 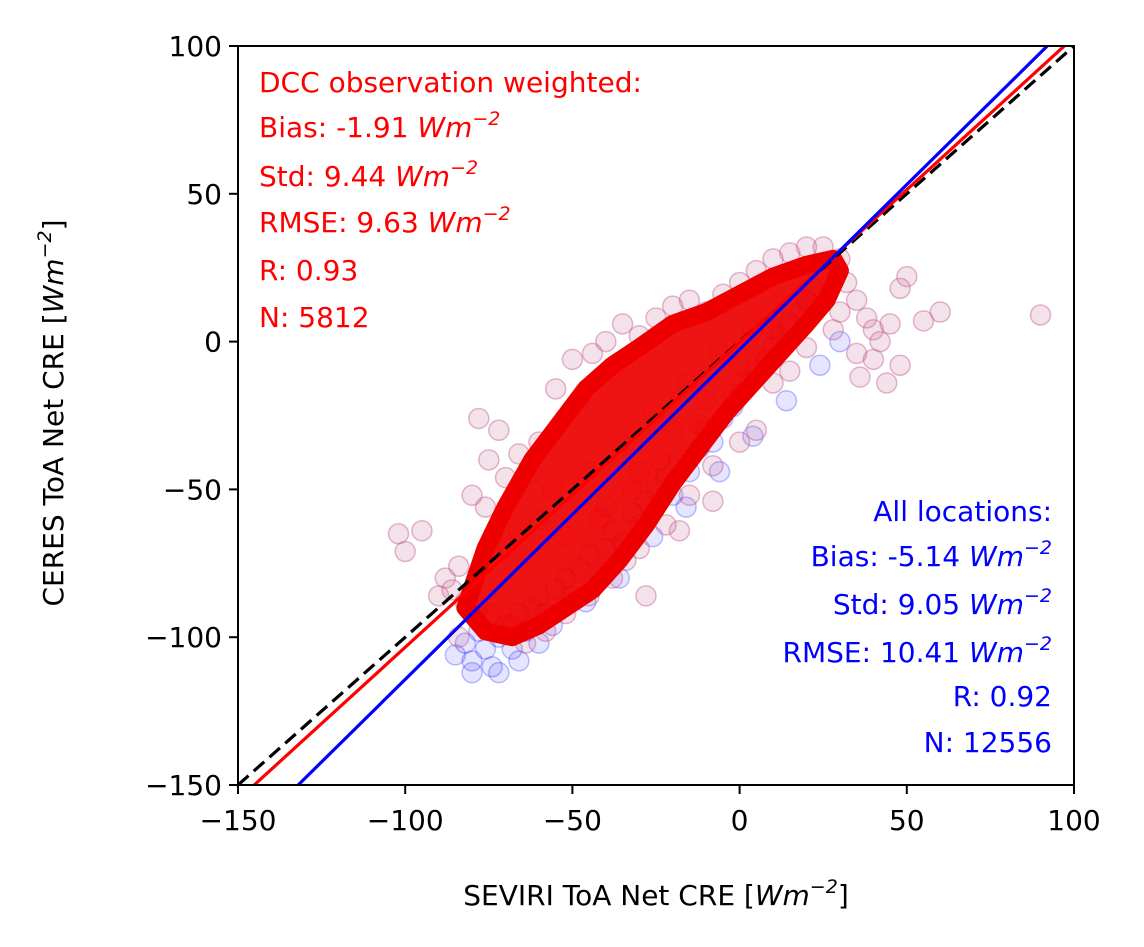 I want to click on dcc-std-exp: −2, so click(x=464, y=168).